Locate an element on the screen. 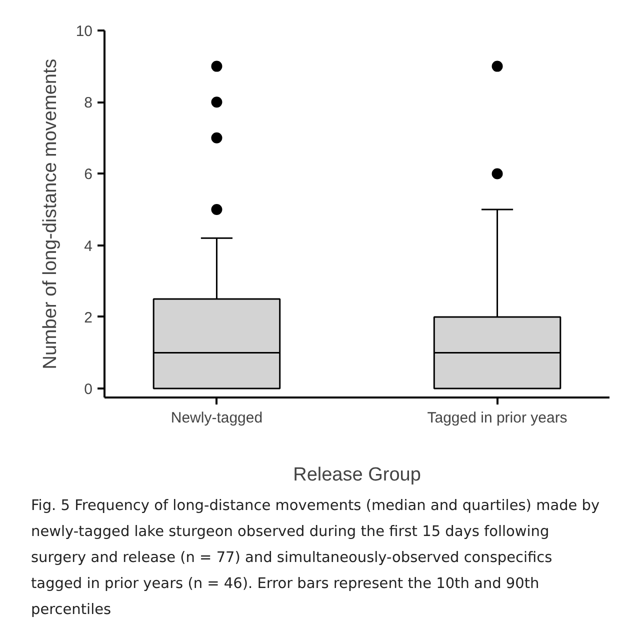 This screenshot has width=627, height=628. y-tick-label: 10 is located at coordinates (84, 31).